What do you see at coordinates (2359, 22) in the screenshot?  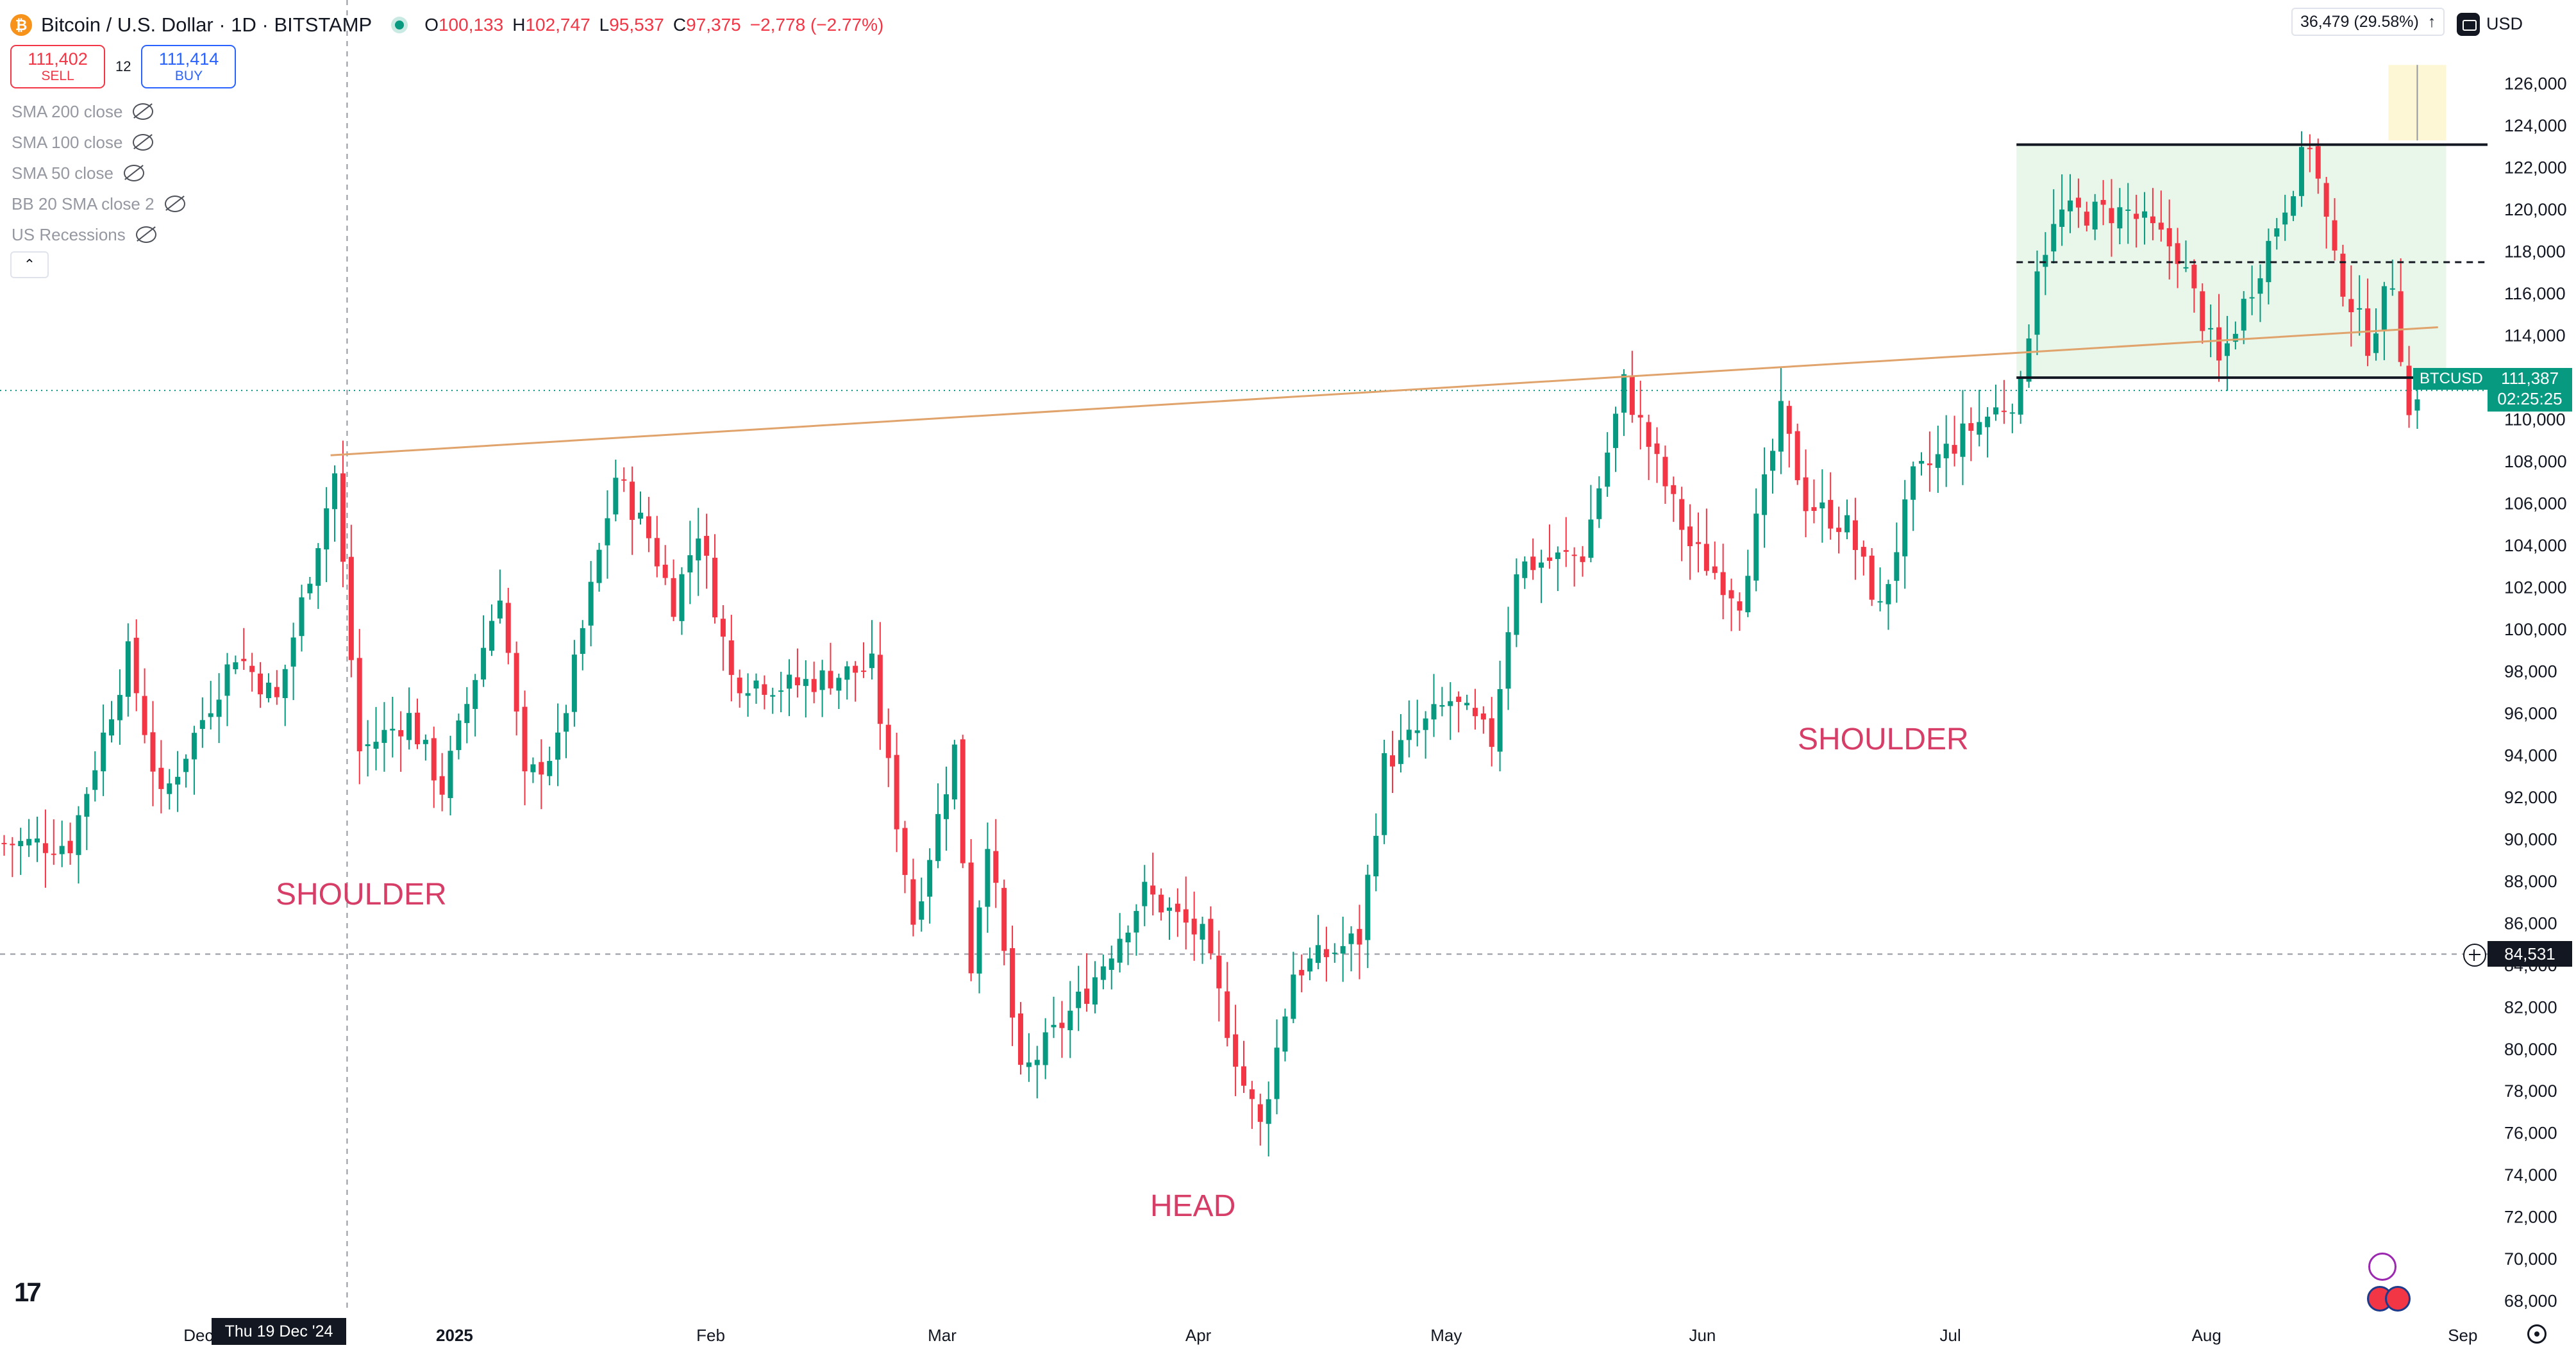 I see `measure-value: 36,479 (29.58%)` at bounding box center [2359, 22].